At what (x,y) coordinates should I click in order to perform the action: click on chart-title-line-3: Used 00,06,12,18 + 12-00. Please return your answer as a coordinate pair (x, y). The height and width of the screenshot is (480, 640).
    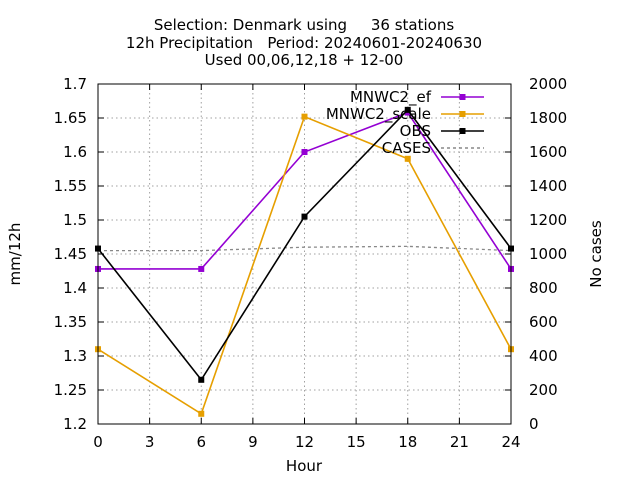
    Looking at the image, I should click on (304, 60).